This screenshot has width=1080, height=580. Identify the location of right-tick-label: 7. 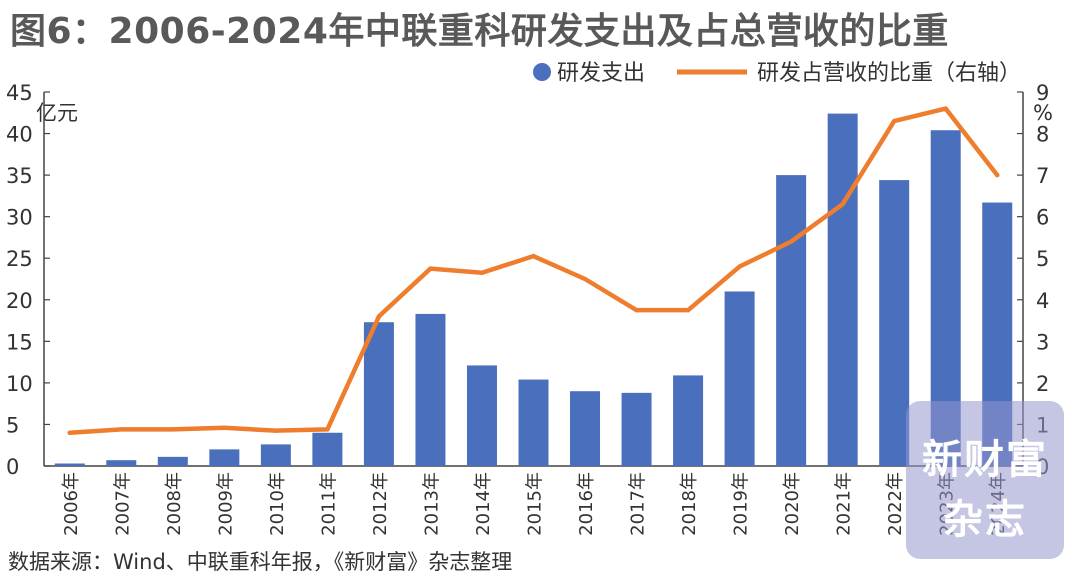
(1042, 176).